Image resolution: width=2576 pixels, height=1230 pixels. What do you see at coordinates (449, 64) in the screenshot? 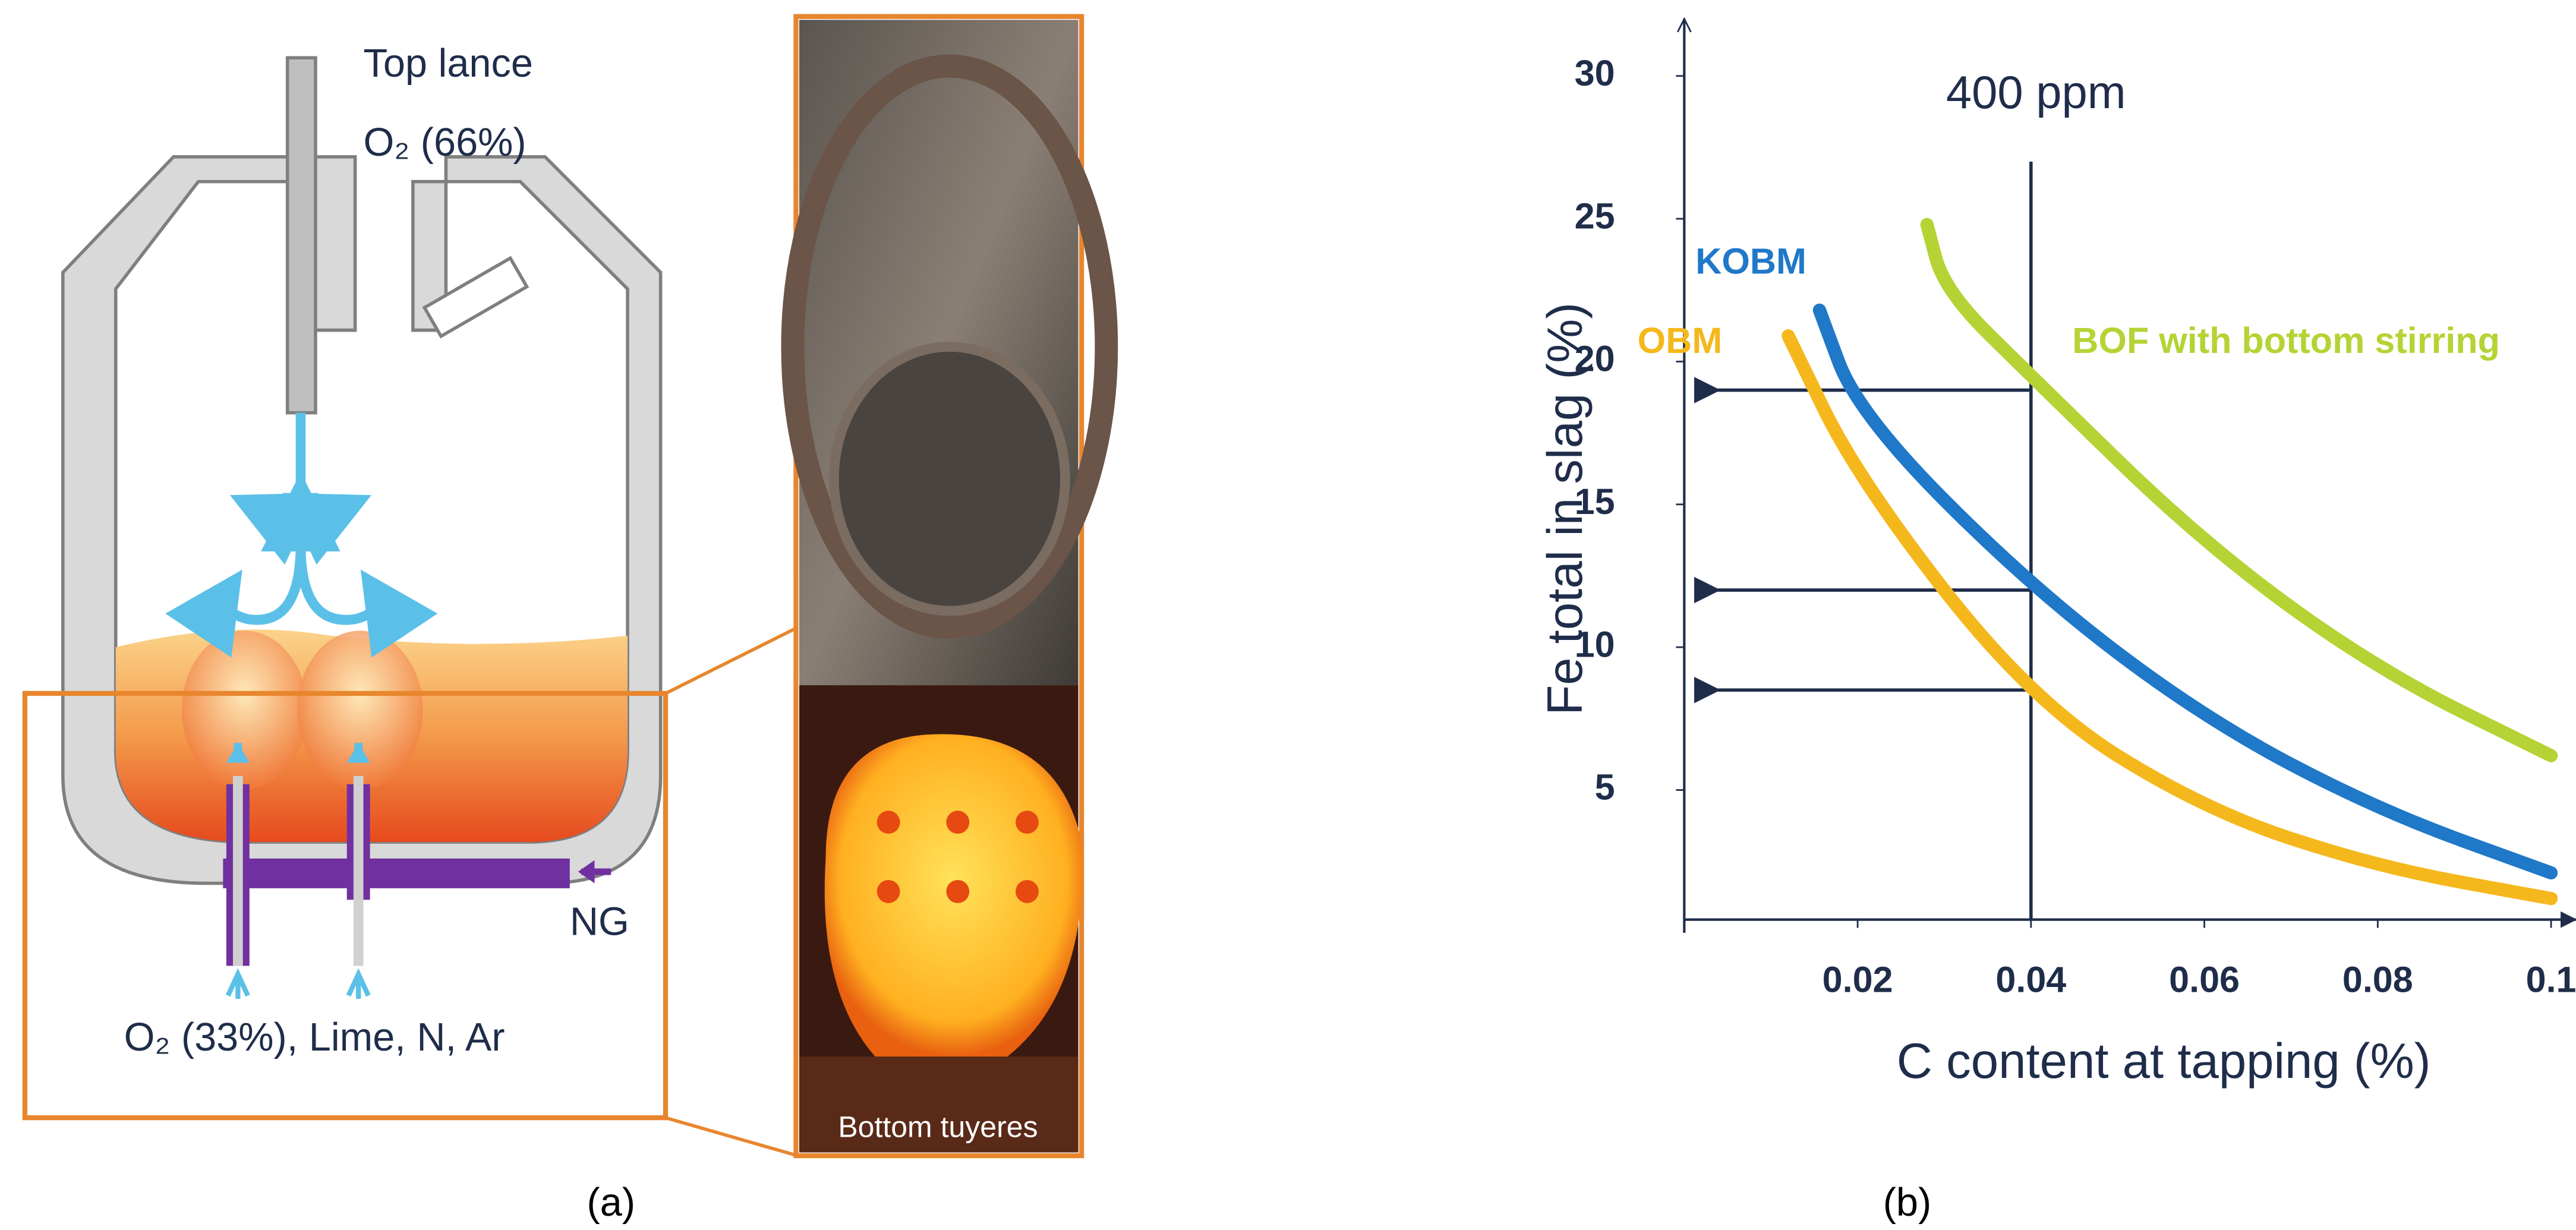
I see `label: Top lance` at bounding box center [449, 64].